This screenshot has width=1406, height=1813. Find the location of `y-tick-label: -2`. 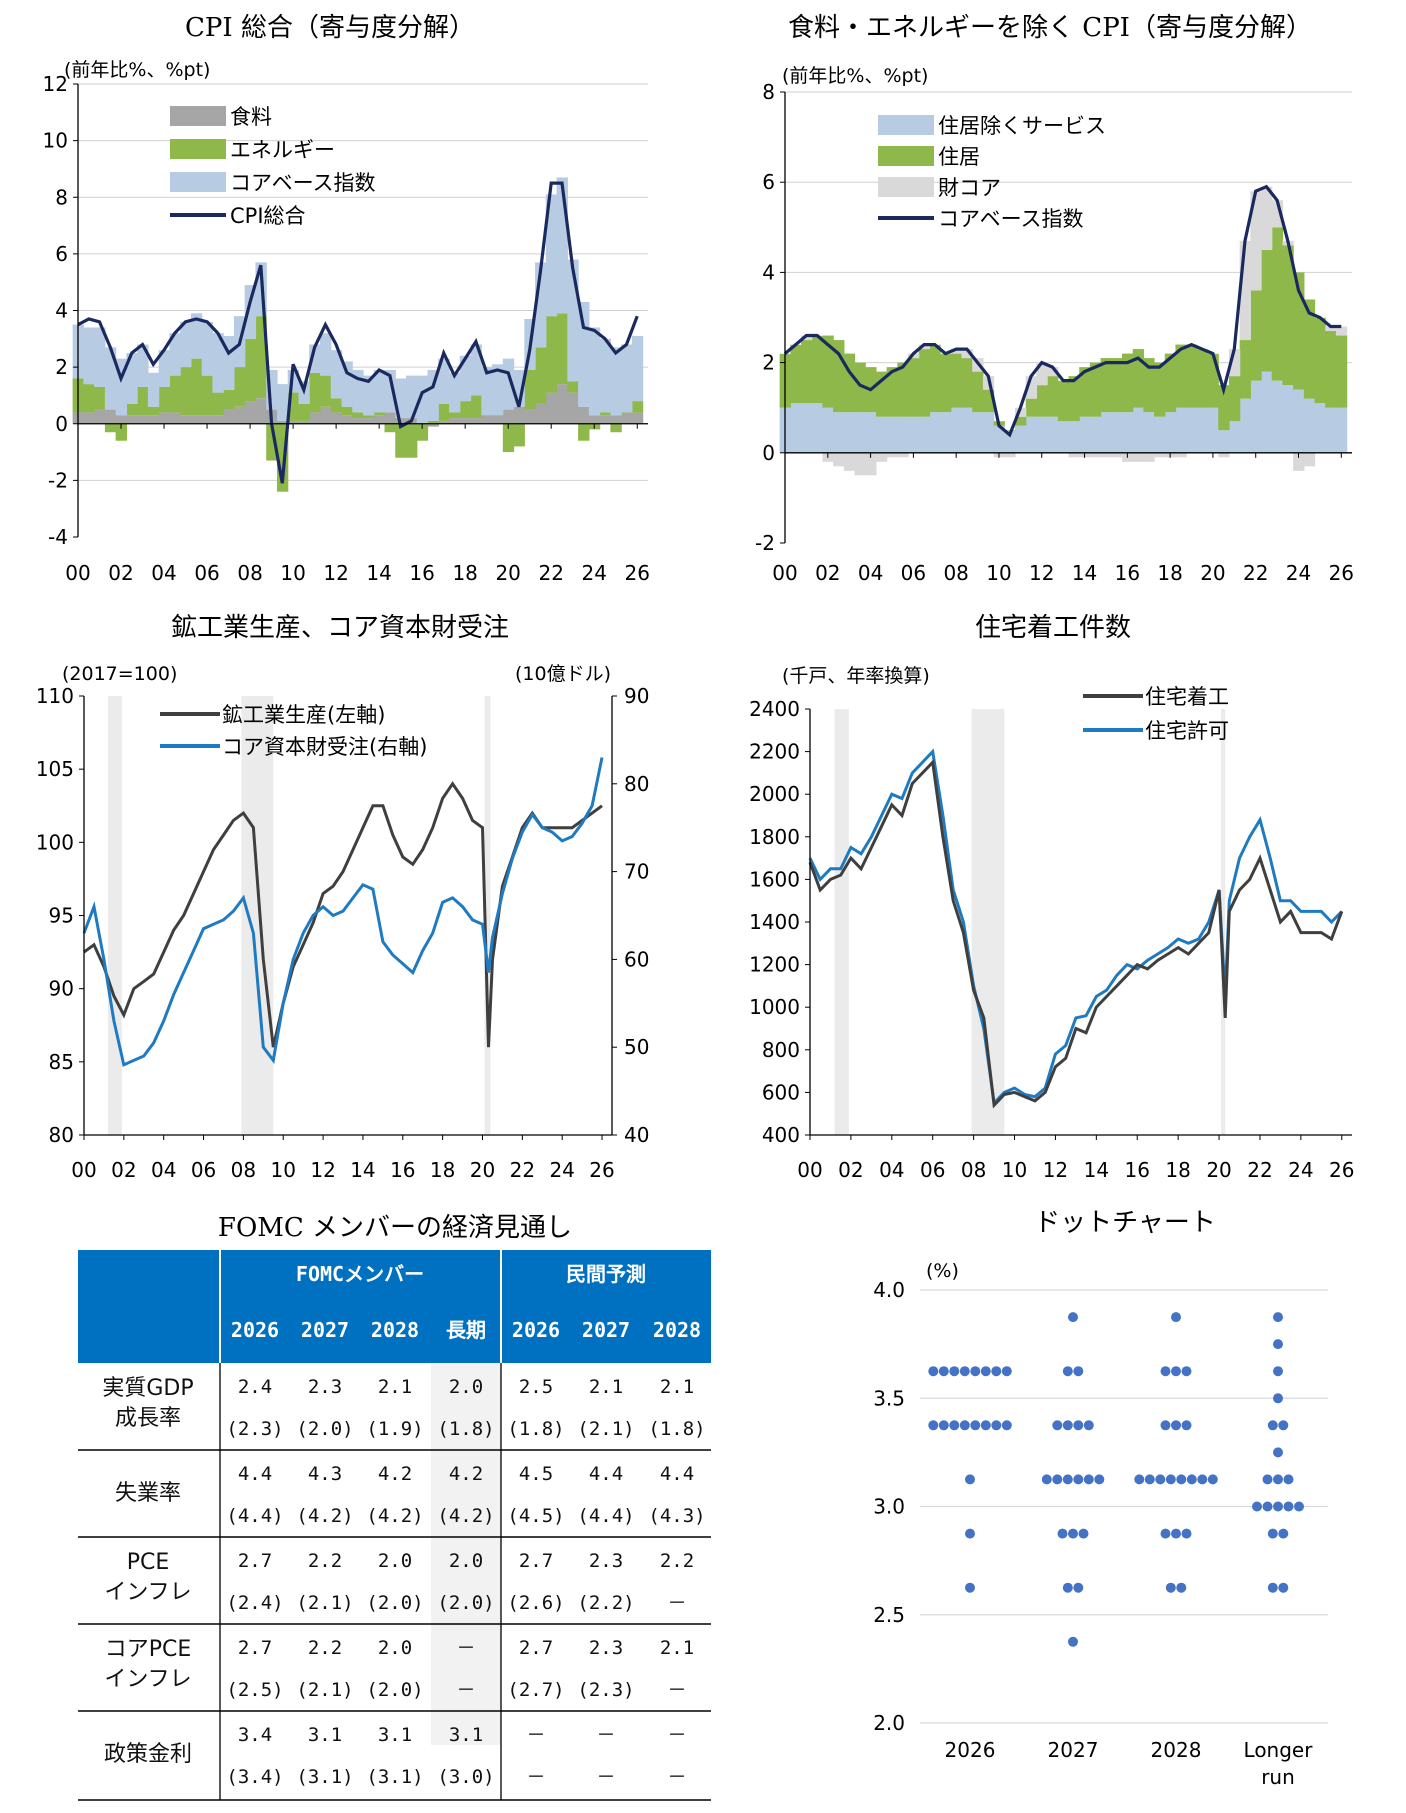

y-tick-label: -2 is located at coordinates (58, 480).